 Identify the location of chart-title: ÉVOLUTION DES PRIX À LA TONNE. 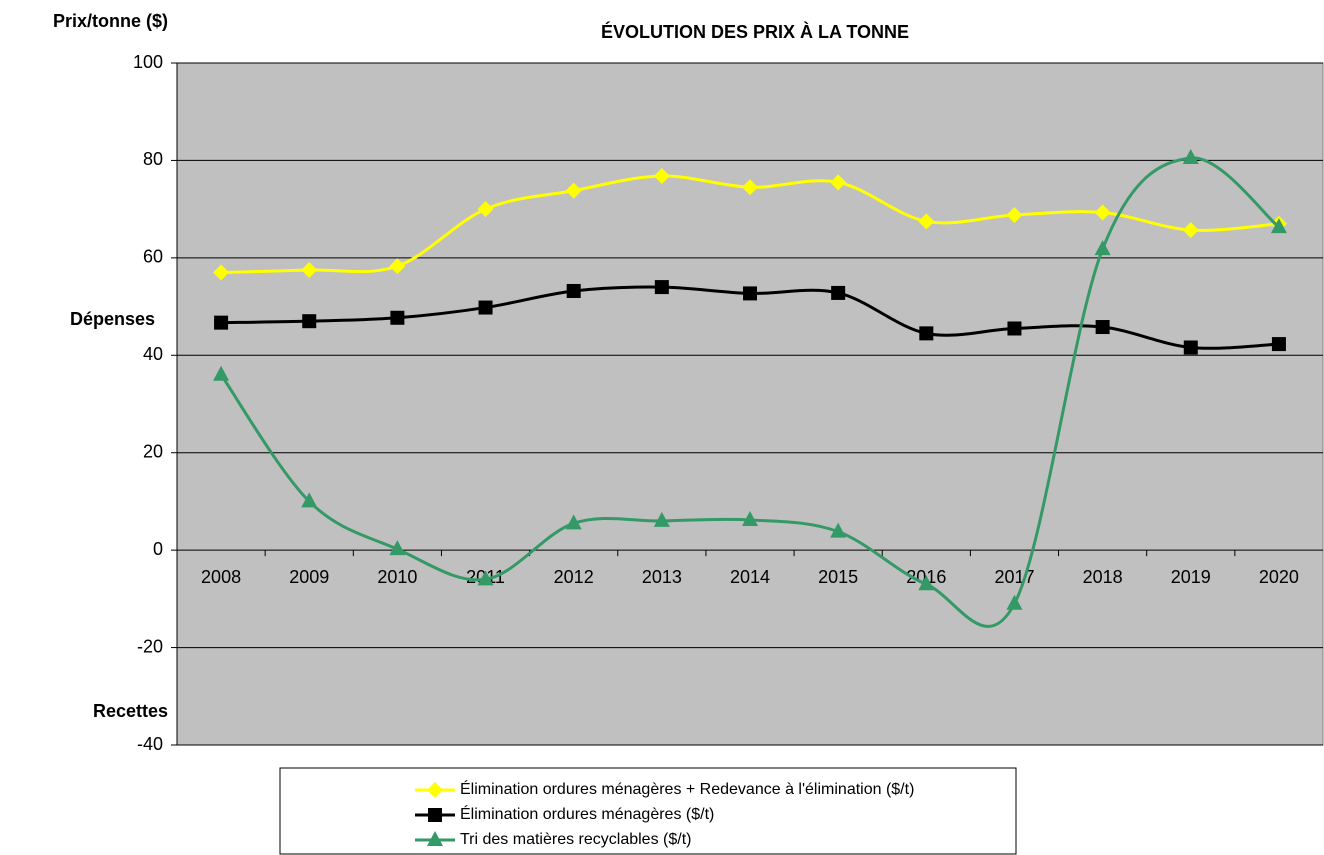
(755, 31).